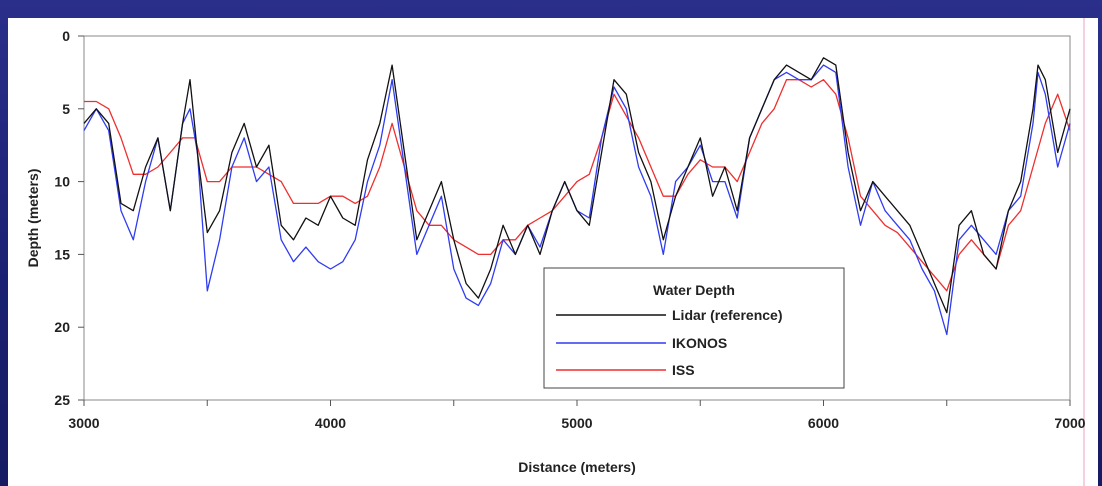  What do you see at coordinates (576, 423) in the screenshot?
I see `x-tick-label: 5000` at bounding box center [576, 423].